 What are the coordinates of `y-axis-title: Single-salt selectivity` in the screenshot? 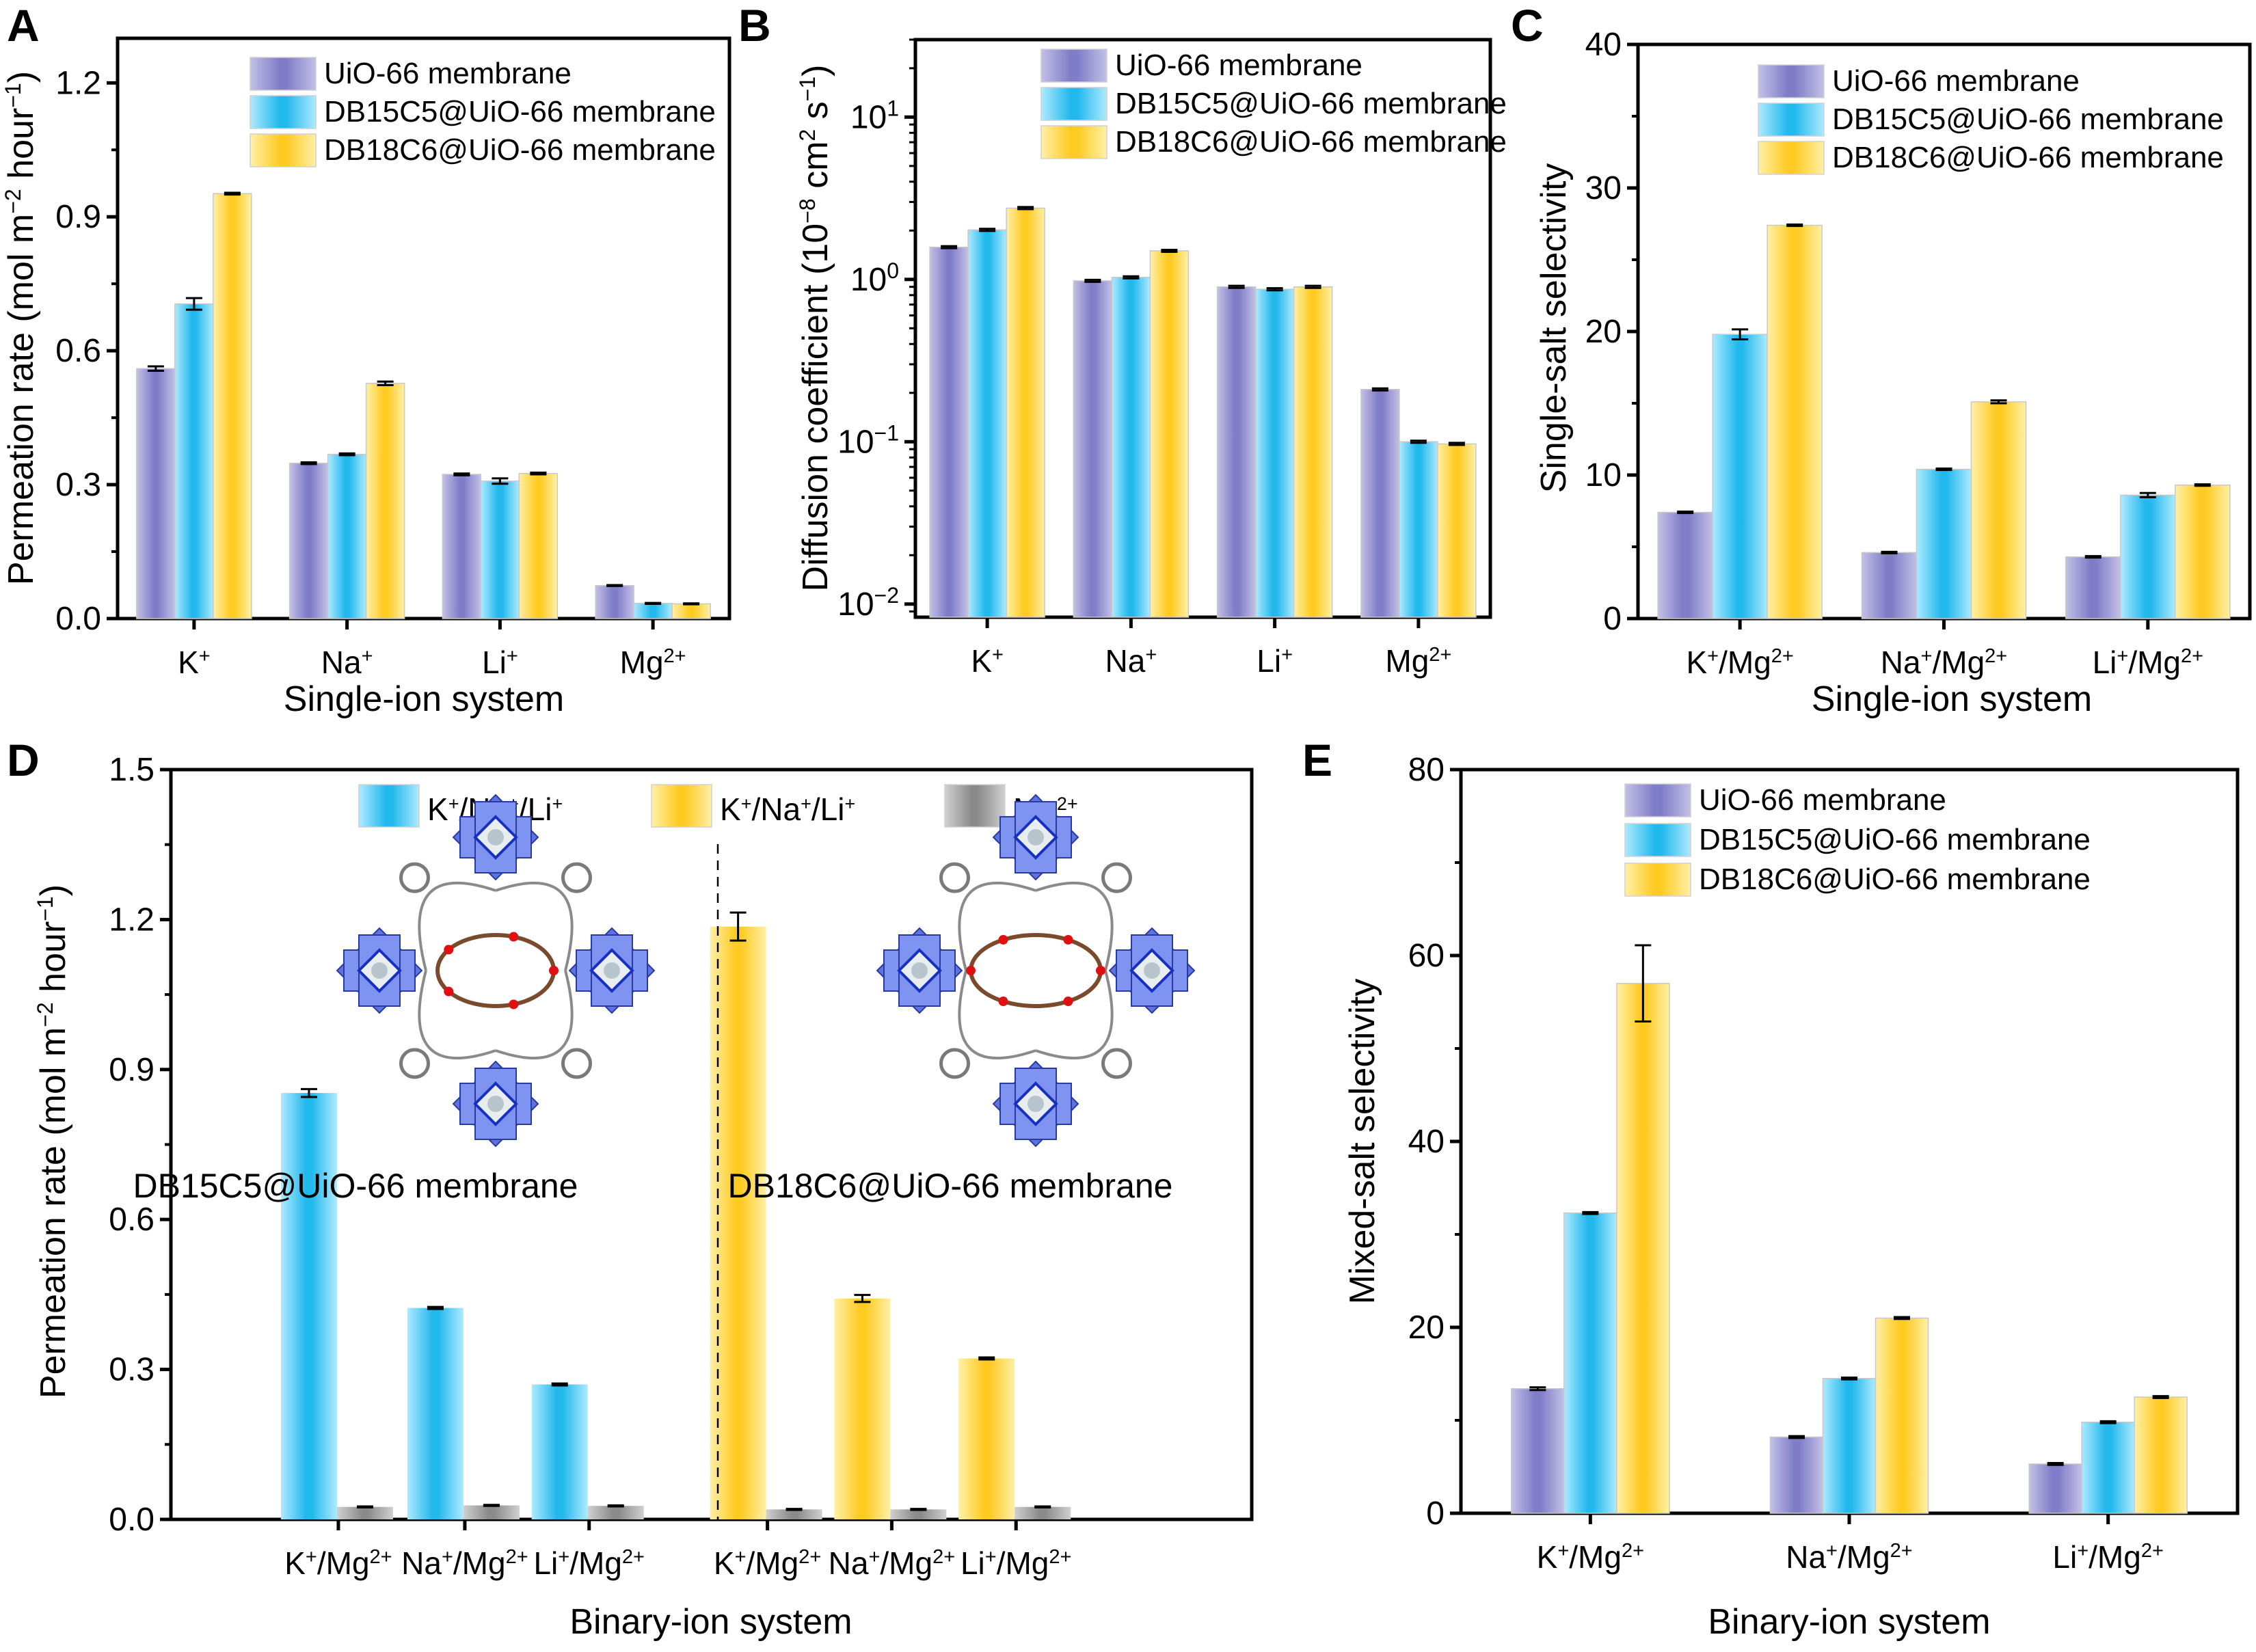 It's located at (1554, 328).